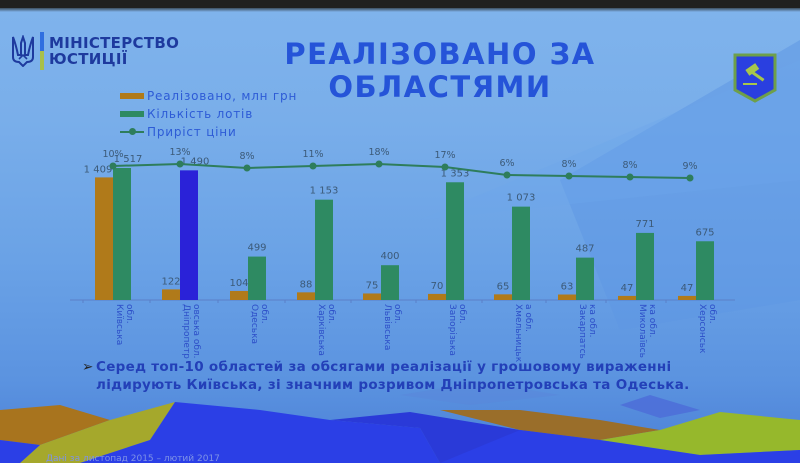  I want to click on legend-item-sold: Реалізовано, млн грн, so click(208, 95).